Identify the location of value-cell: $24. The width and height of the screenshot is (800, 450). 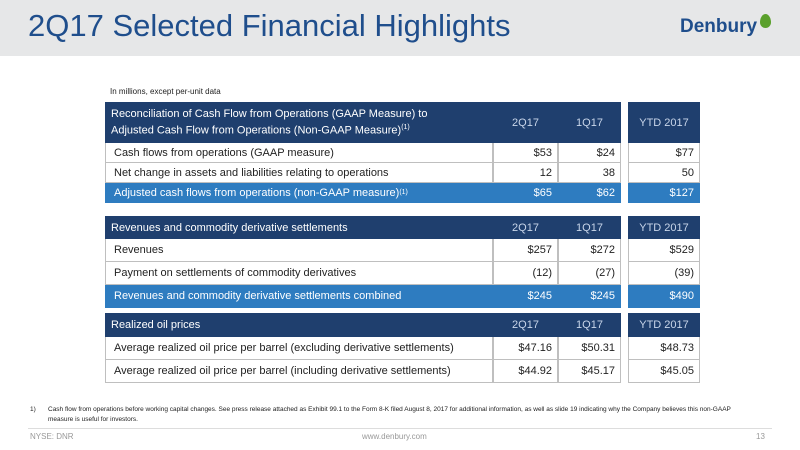
(589, 153).